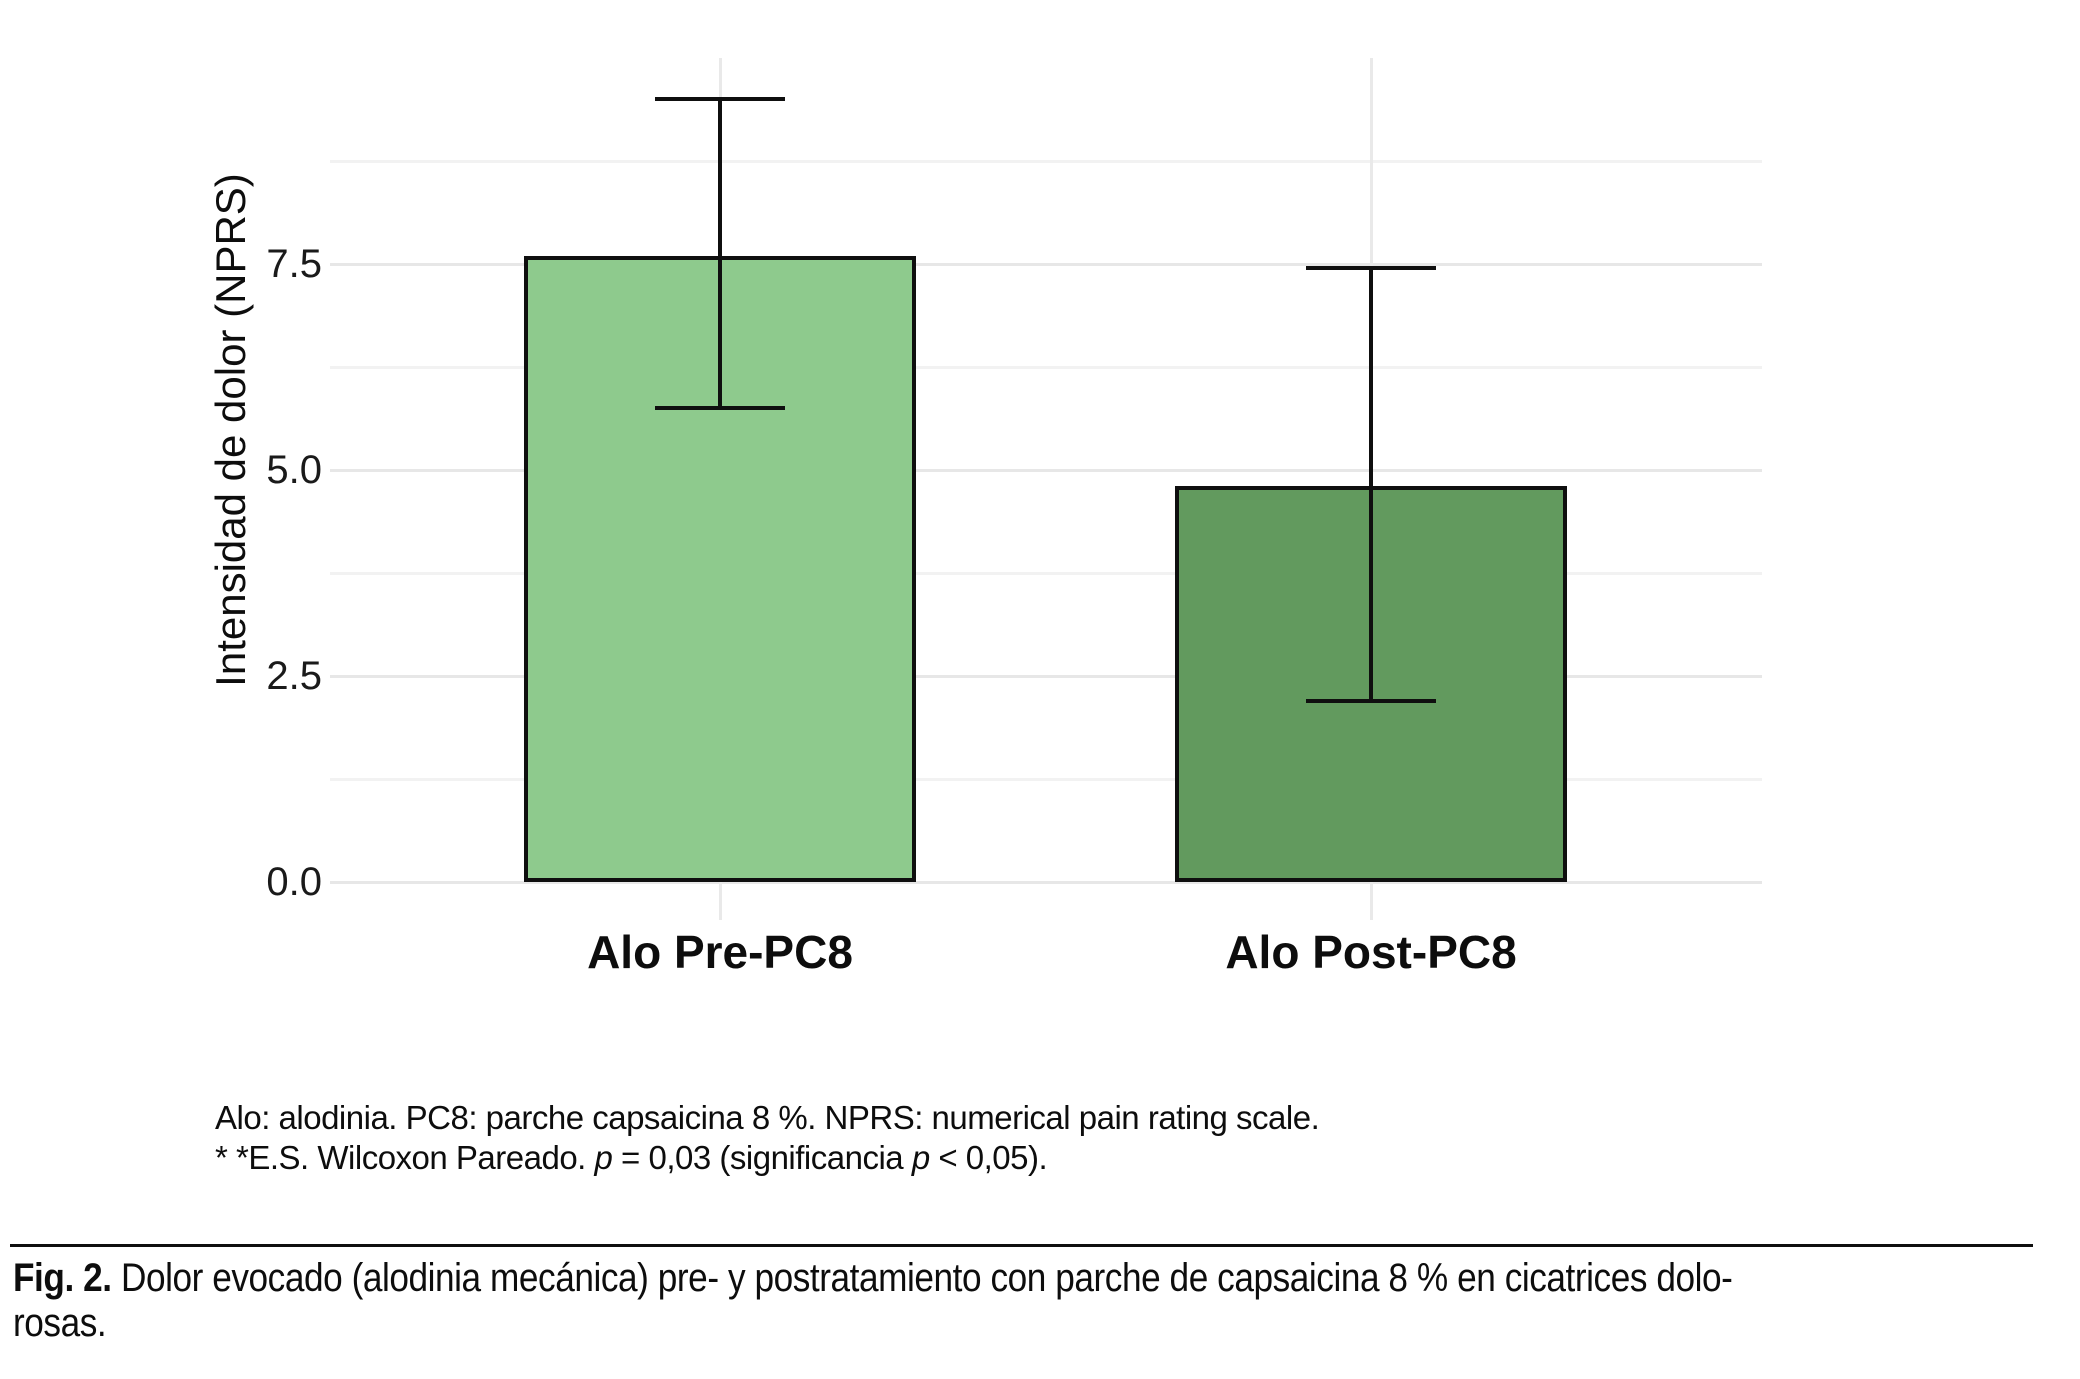  I want to click on y-axis-tick-label: 2.5, so click(294, 676).